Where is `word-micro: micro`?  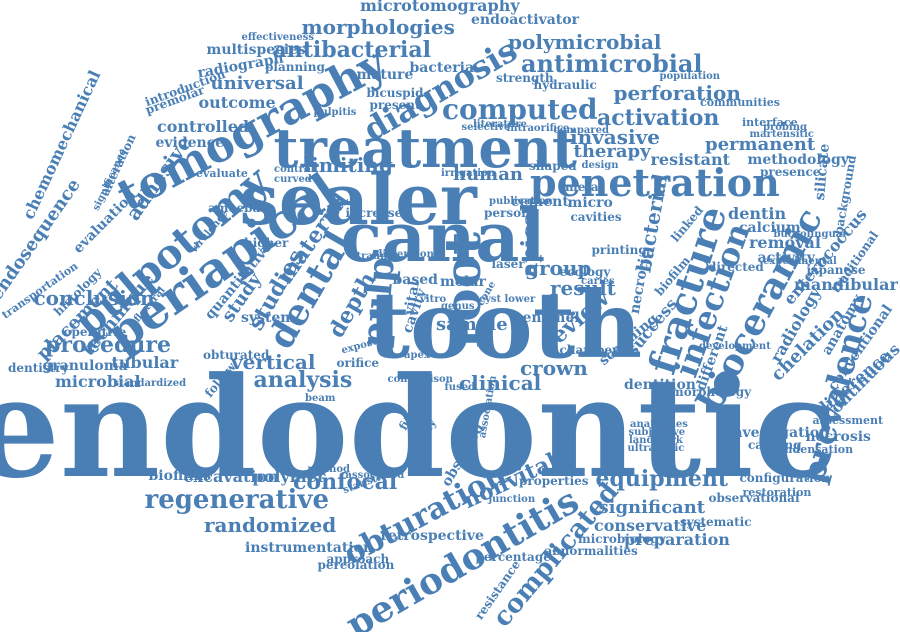
word-micro: micro is located at coordinates (590, 203).